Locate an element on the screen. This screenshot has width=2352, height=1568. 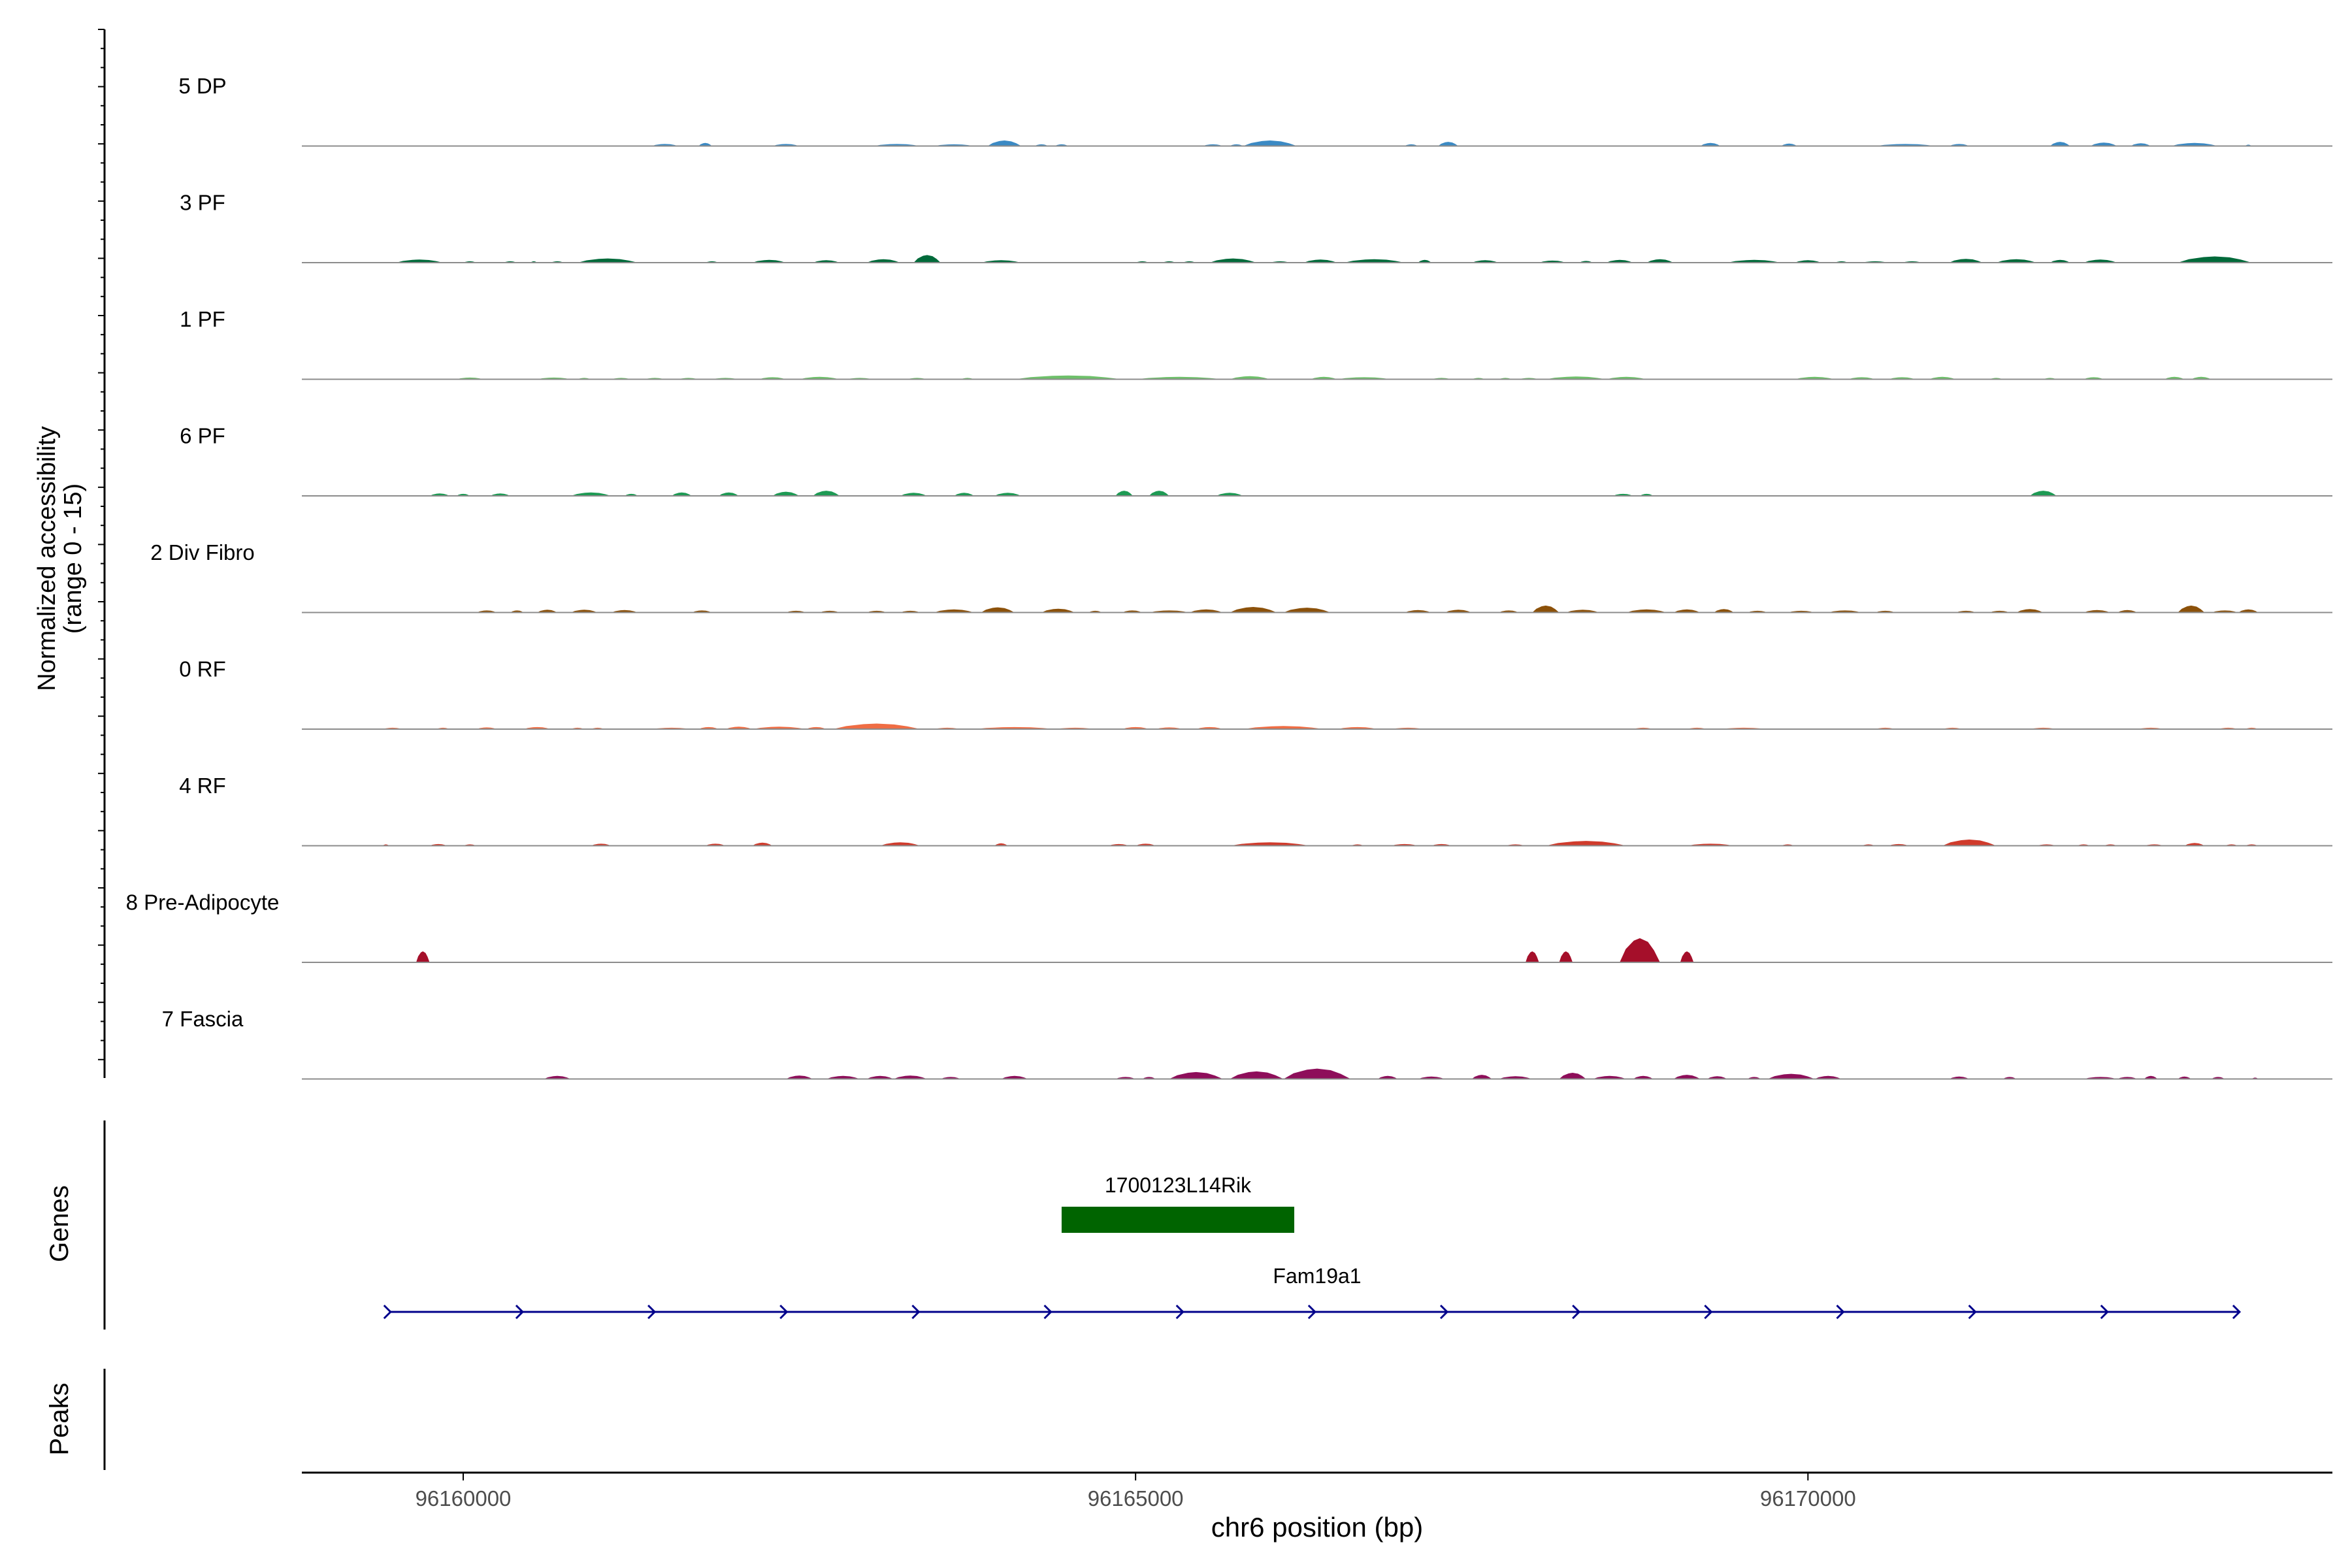
track-3-pf: 3 PF is located at coordinates (1256, 227).